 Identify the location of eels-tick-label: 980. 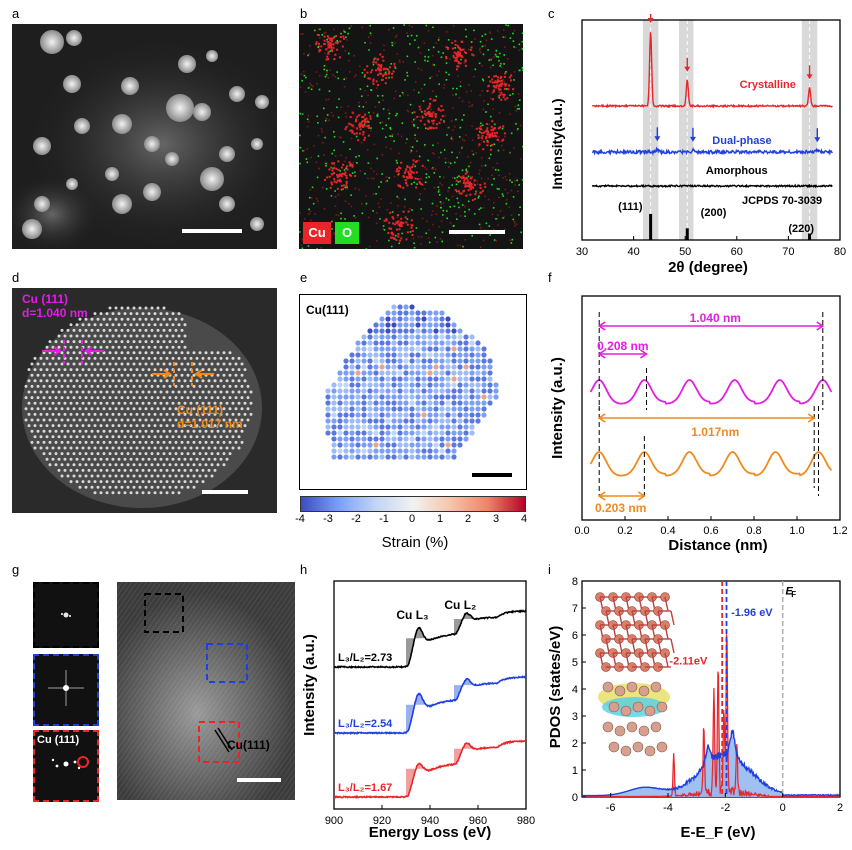
(526, 821).